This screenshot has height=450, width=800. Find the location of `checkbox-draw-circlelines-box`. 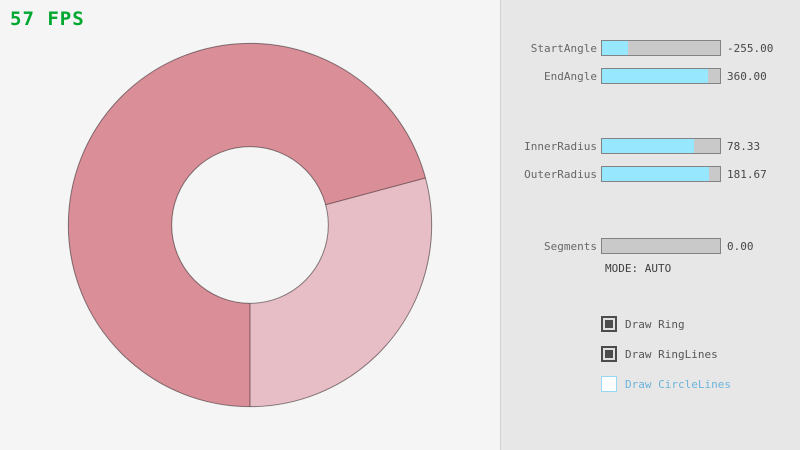

checkbox-draw-circlelines-box is located at coordinates (609, 384).